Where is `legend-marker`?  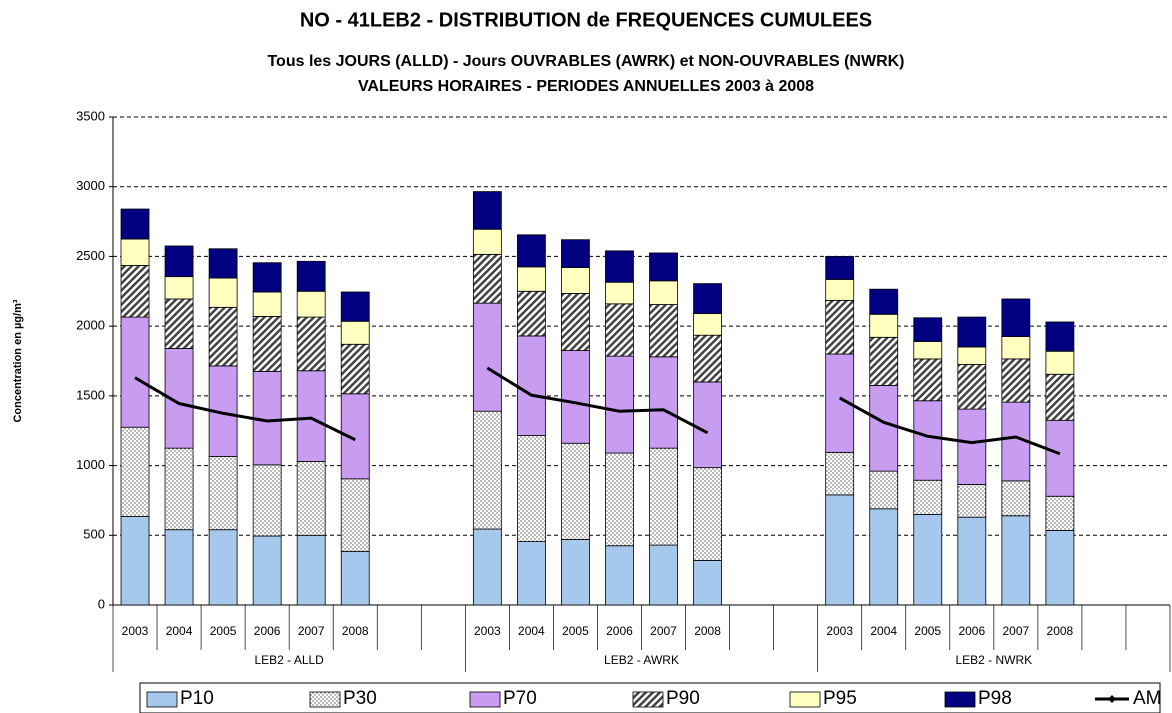 legend-marker is located at coordinates (1112, 699).